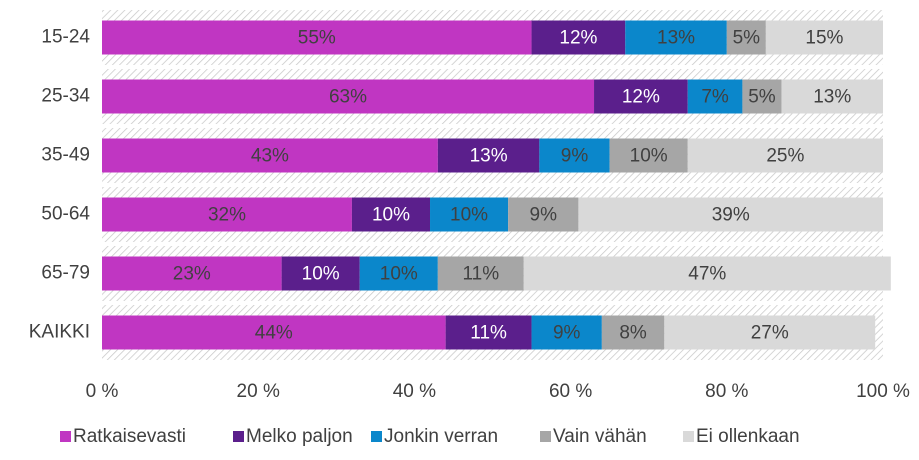 The image size is (919, 460). I want to click on data-label: 39%, so click(731, 215).